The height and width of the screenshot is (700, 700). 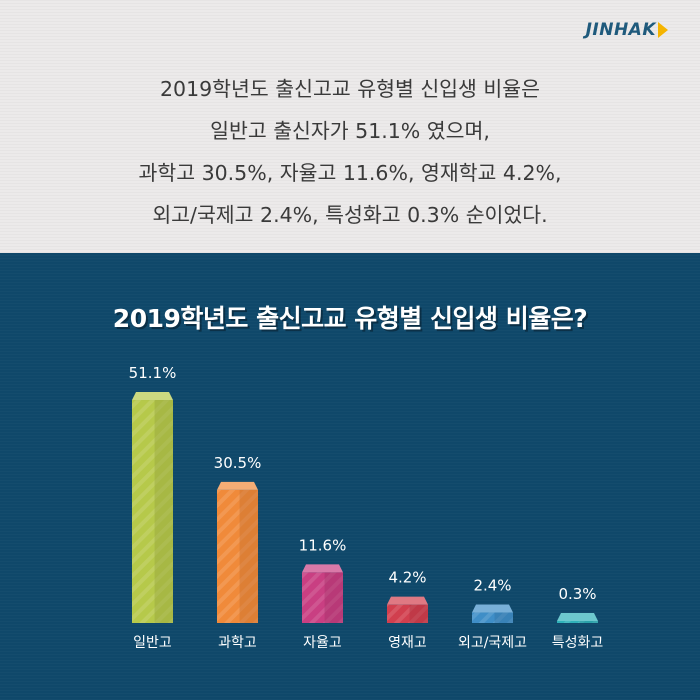 I want to click on bar-value-label: 2.4%, so click(x=492, y=586).